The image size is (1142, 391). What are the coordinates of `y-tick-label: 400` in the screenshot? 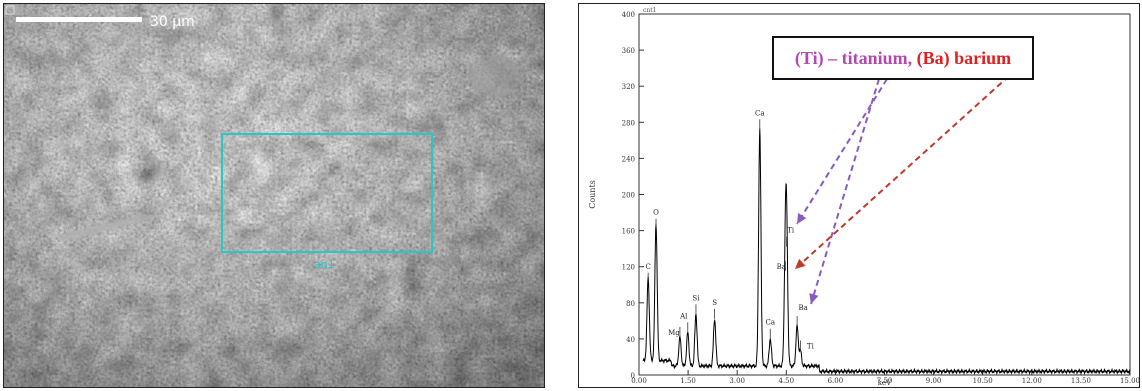 It's located at (628, 15).